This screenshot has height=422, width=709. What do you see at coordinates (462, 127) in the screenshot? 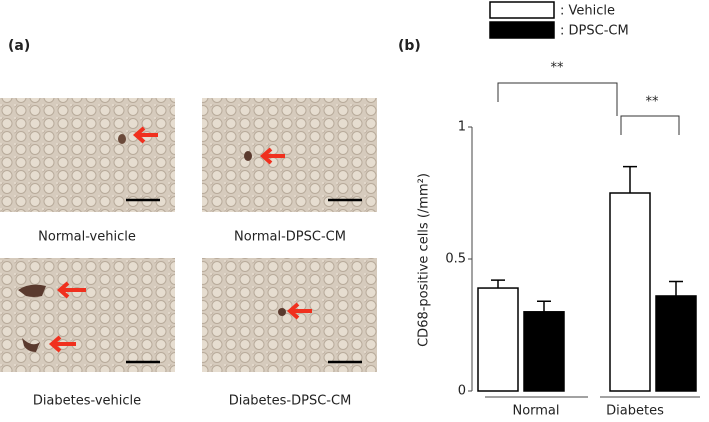
I see `y-tick-label: 1` at bounding box center [462, 127].